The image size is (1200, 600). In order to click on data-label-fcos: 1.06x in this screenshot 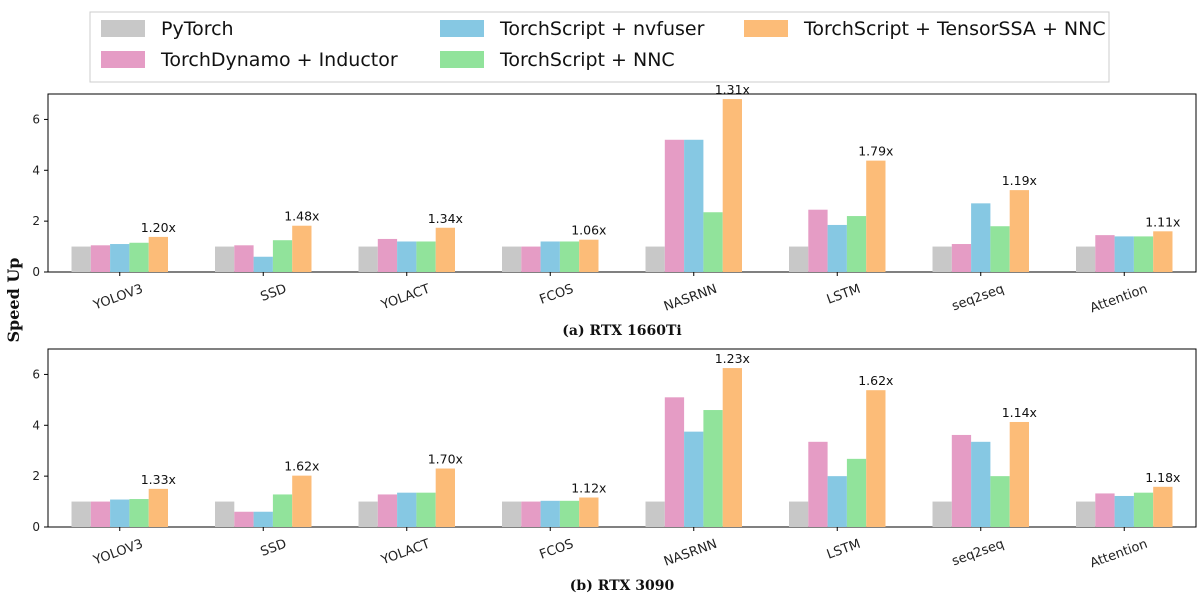, I will do `click(588, 230)`.